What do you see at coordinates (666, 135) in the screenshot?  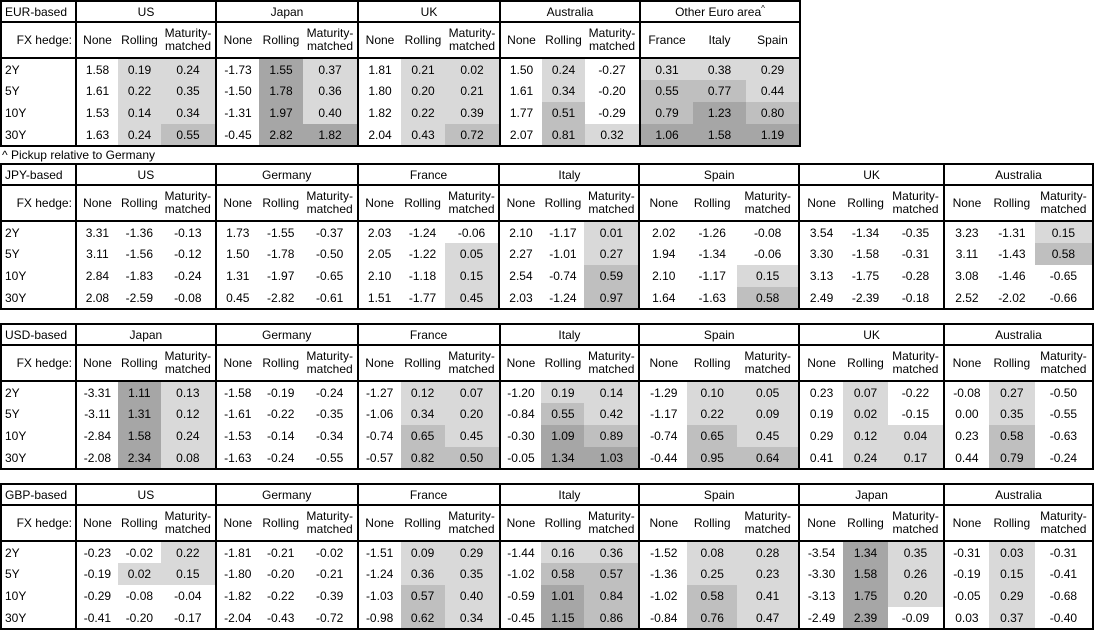 I see `value-cell: 1.06` at bounding box center [666, 135].